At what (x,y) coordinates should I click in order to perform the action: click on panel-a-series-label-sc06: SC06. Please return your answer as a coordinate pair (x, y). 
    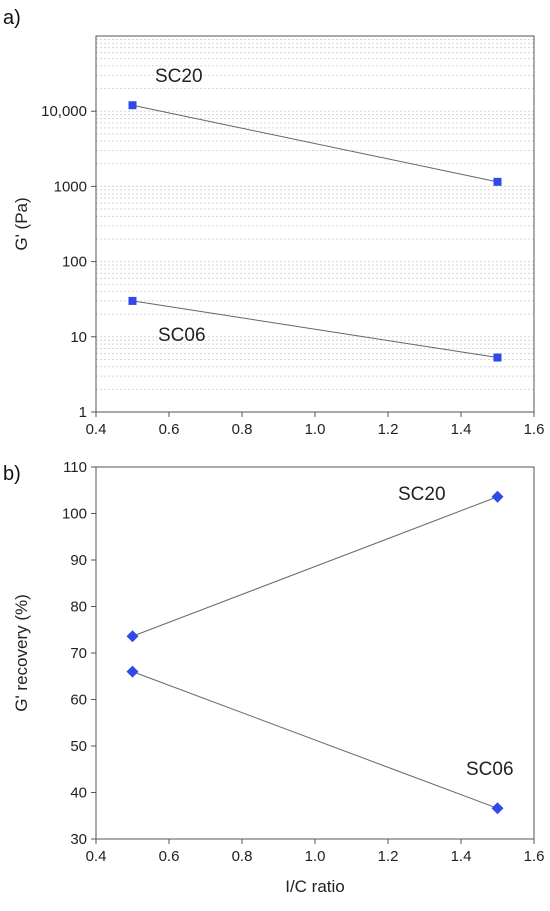
    Looking at the image, I should click on (182, 335).